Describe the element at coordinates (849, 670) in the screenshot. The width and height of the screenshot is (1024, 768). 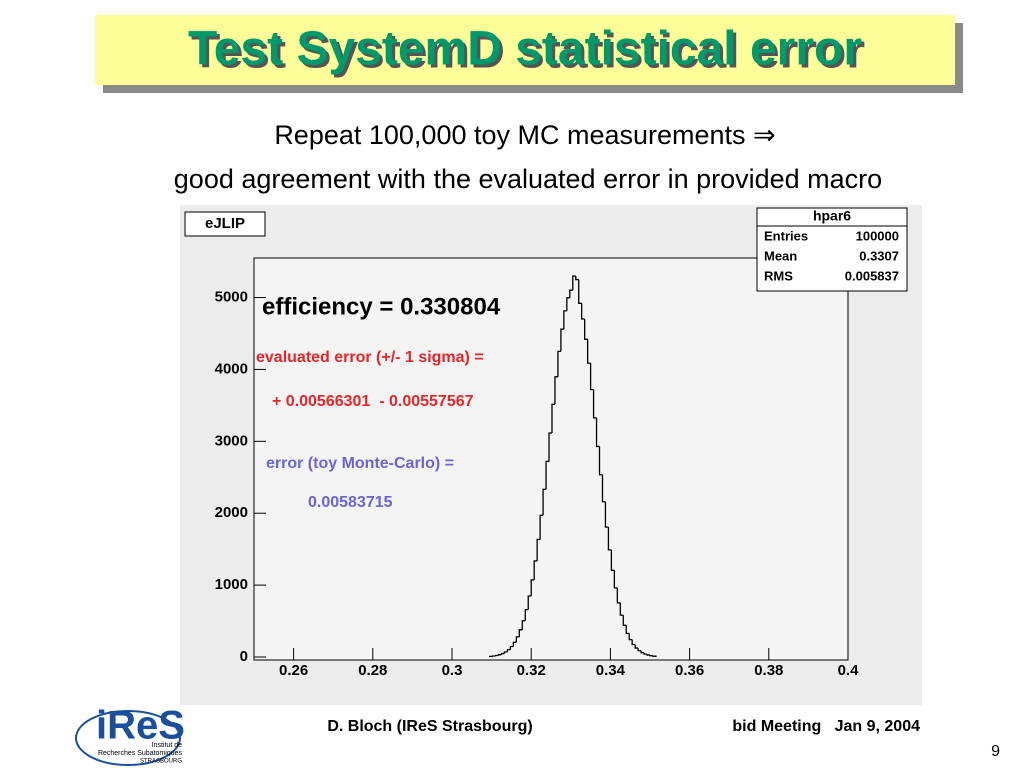
I see `x-tick-label: 0.4` at that location.